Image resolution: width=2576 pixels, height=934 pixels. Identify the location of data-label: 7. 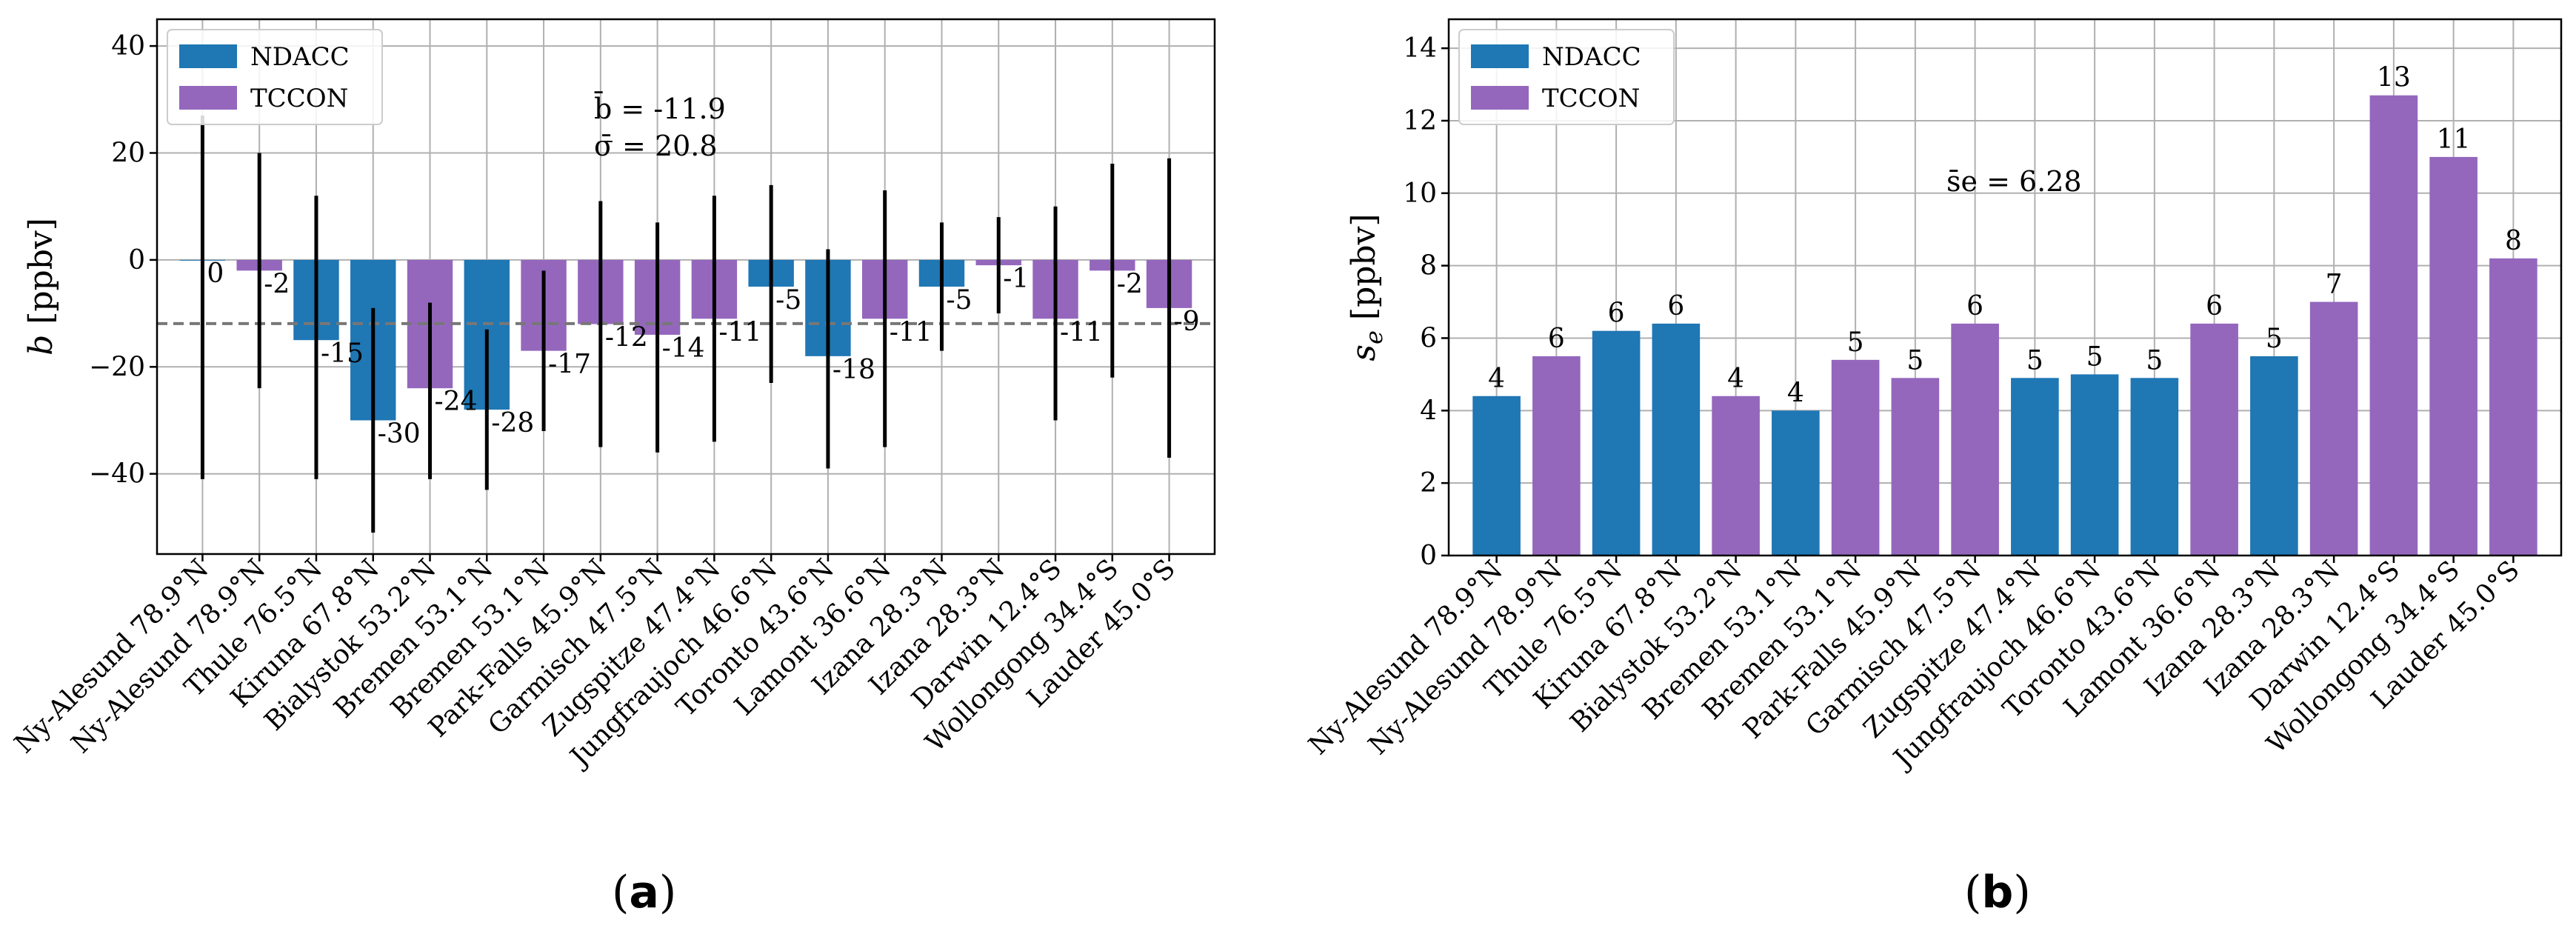
(2334, 285).